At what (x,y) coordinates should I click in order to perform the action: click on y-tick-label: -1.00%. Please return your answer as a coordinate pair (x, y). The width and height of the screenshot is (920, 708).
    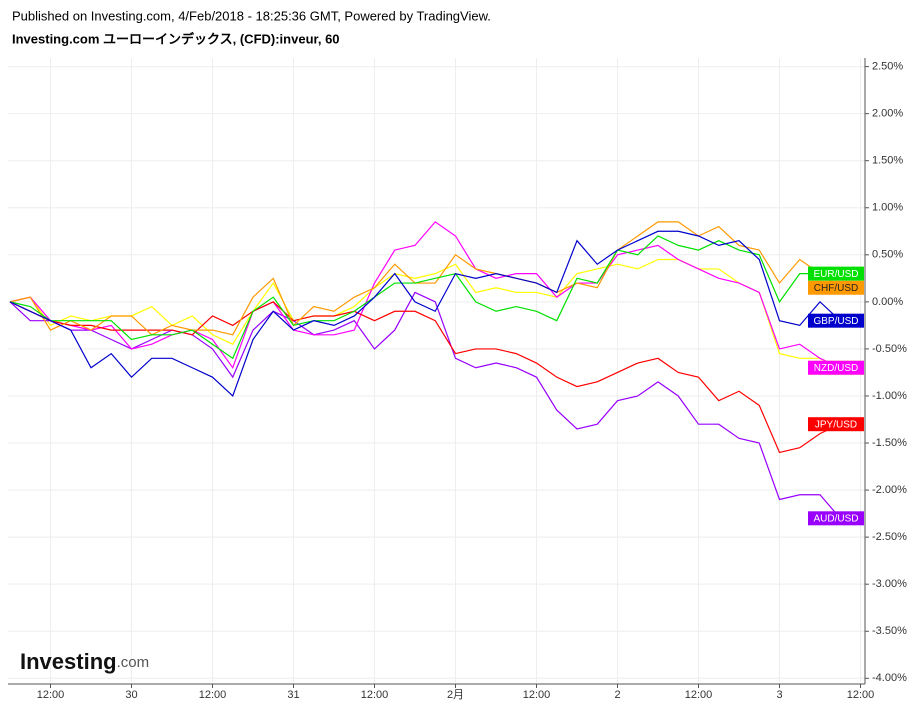
    Looking at the image, I should click on (889, 396).